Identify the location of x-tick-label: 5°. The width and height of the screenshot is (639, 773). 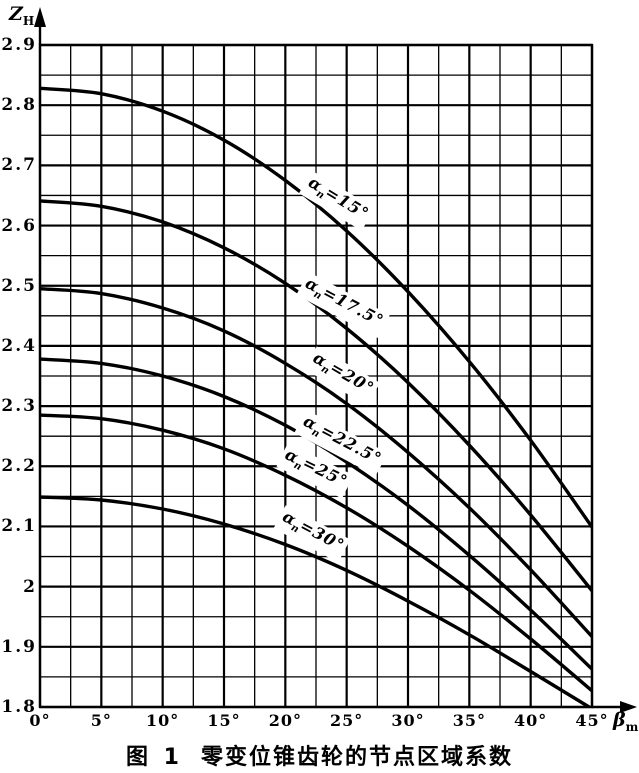
(101, 720).